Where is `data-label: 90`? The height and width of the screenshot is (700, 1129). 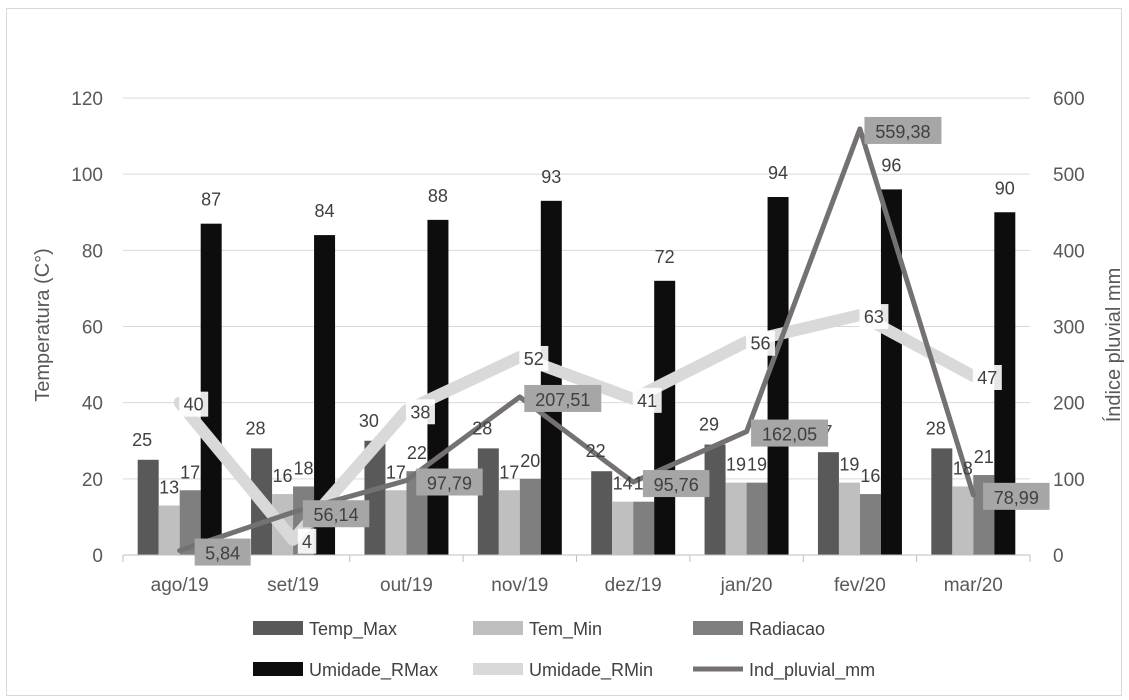
data-label: 90 is located at coordinates (1005, 188).